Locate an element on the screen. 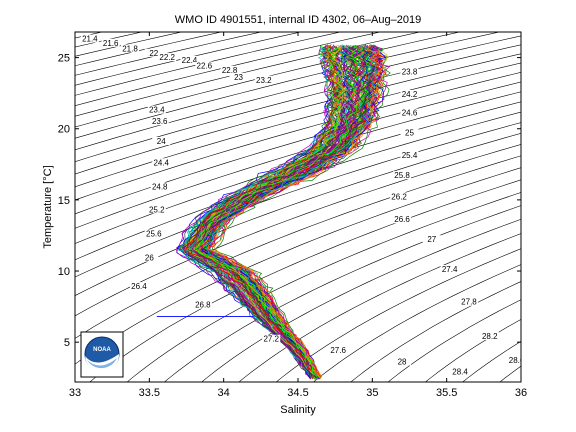  contour-label: 26.4 is located at coordinates (139, 286).